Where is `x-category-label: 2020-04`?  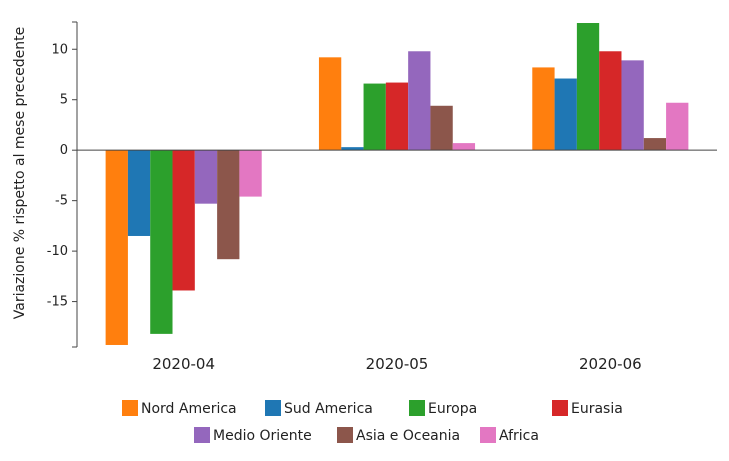 x-category-label: 2020-04 is located at coordinates (183, 364).